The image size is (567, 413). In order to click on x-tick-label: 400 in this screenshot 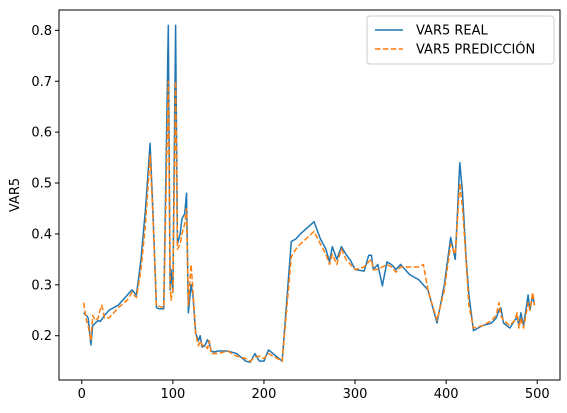, I will do `click(446, 394)`.